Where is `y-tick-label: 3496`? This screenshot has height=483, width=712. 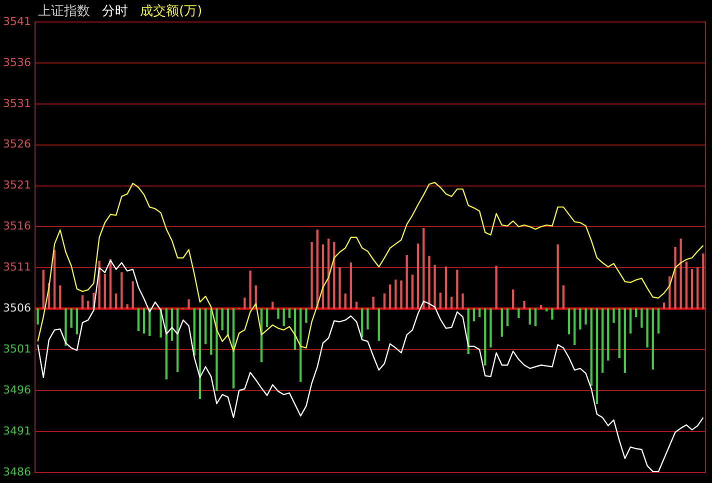
y-tick-label: 3496 is located at coordinates (17, 389).